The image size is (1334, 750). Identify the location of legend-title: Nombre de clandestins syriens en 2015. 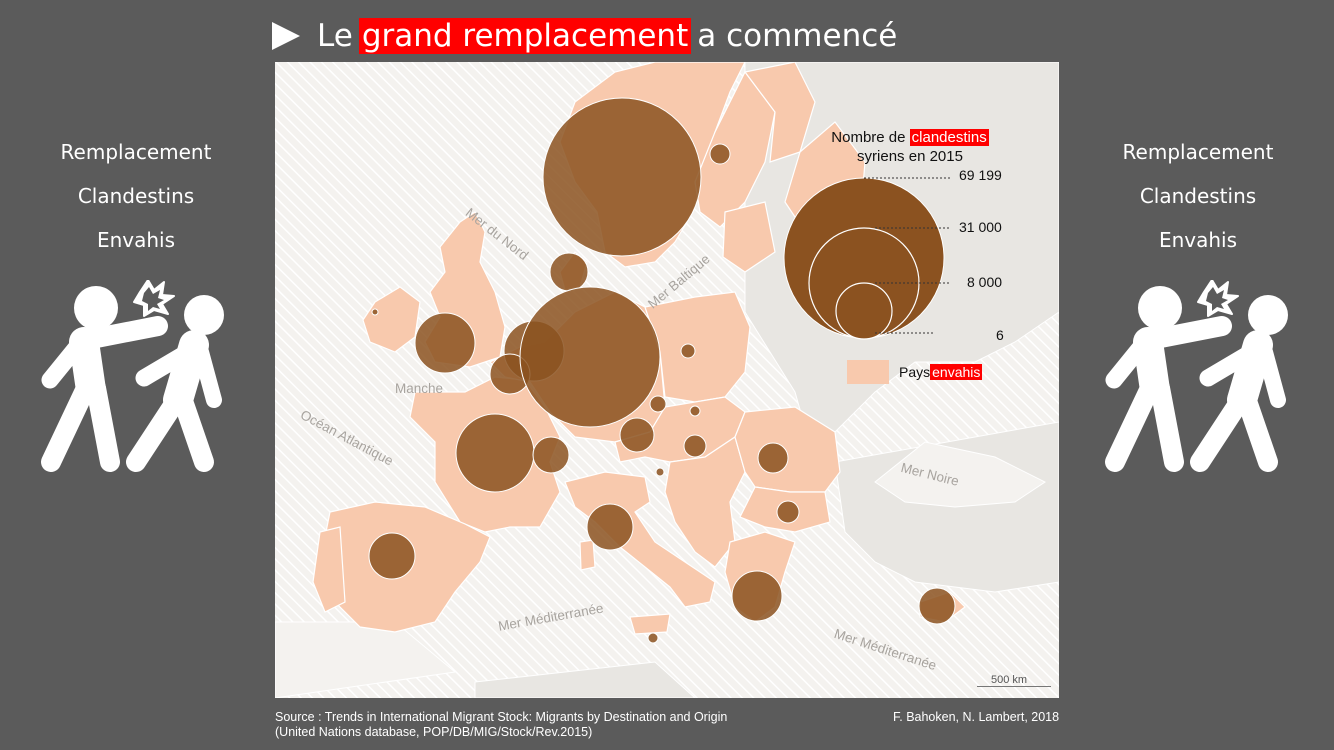
(910, 147).